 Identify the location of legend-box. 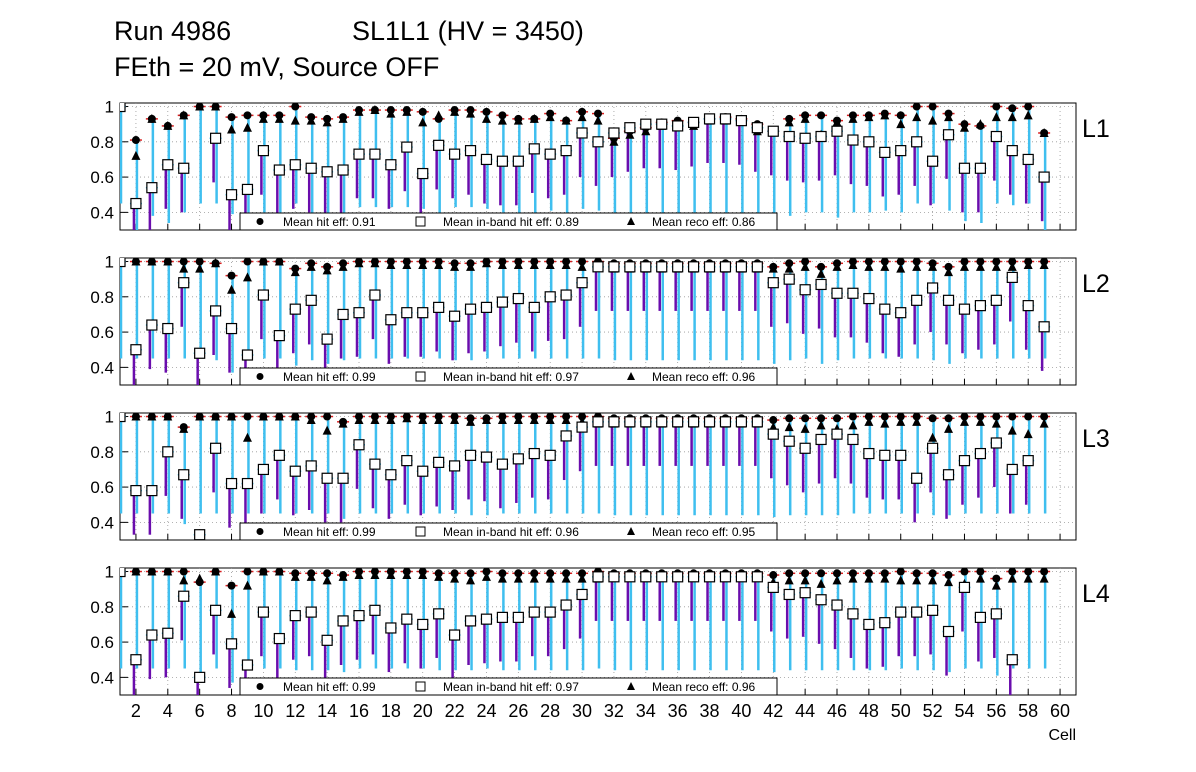
(508, 376).